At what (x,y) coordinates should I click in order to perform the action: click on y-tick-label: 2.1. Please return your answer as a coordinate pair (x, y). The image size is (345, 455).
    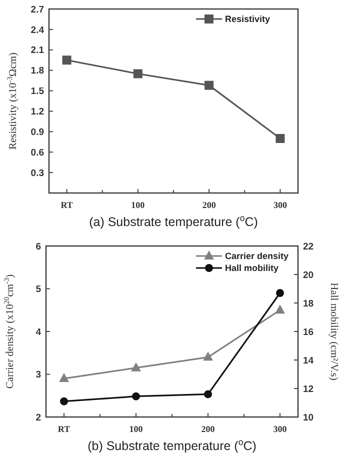
    Looking at the image, I should click on (37, 50).